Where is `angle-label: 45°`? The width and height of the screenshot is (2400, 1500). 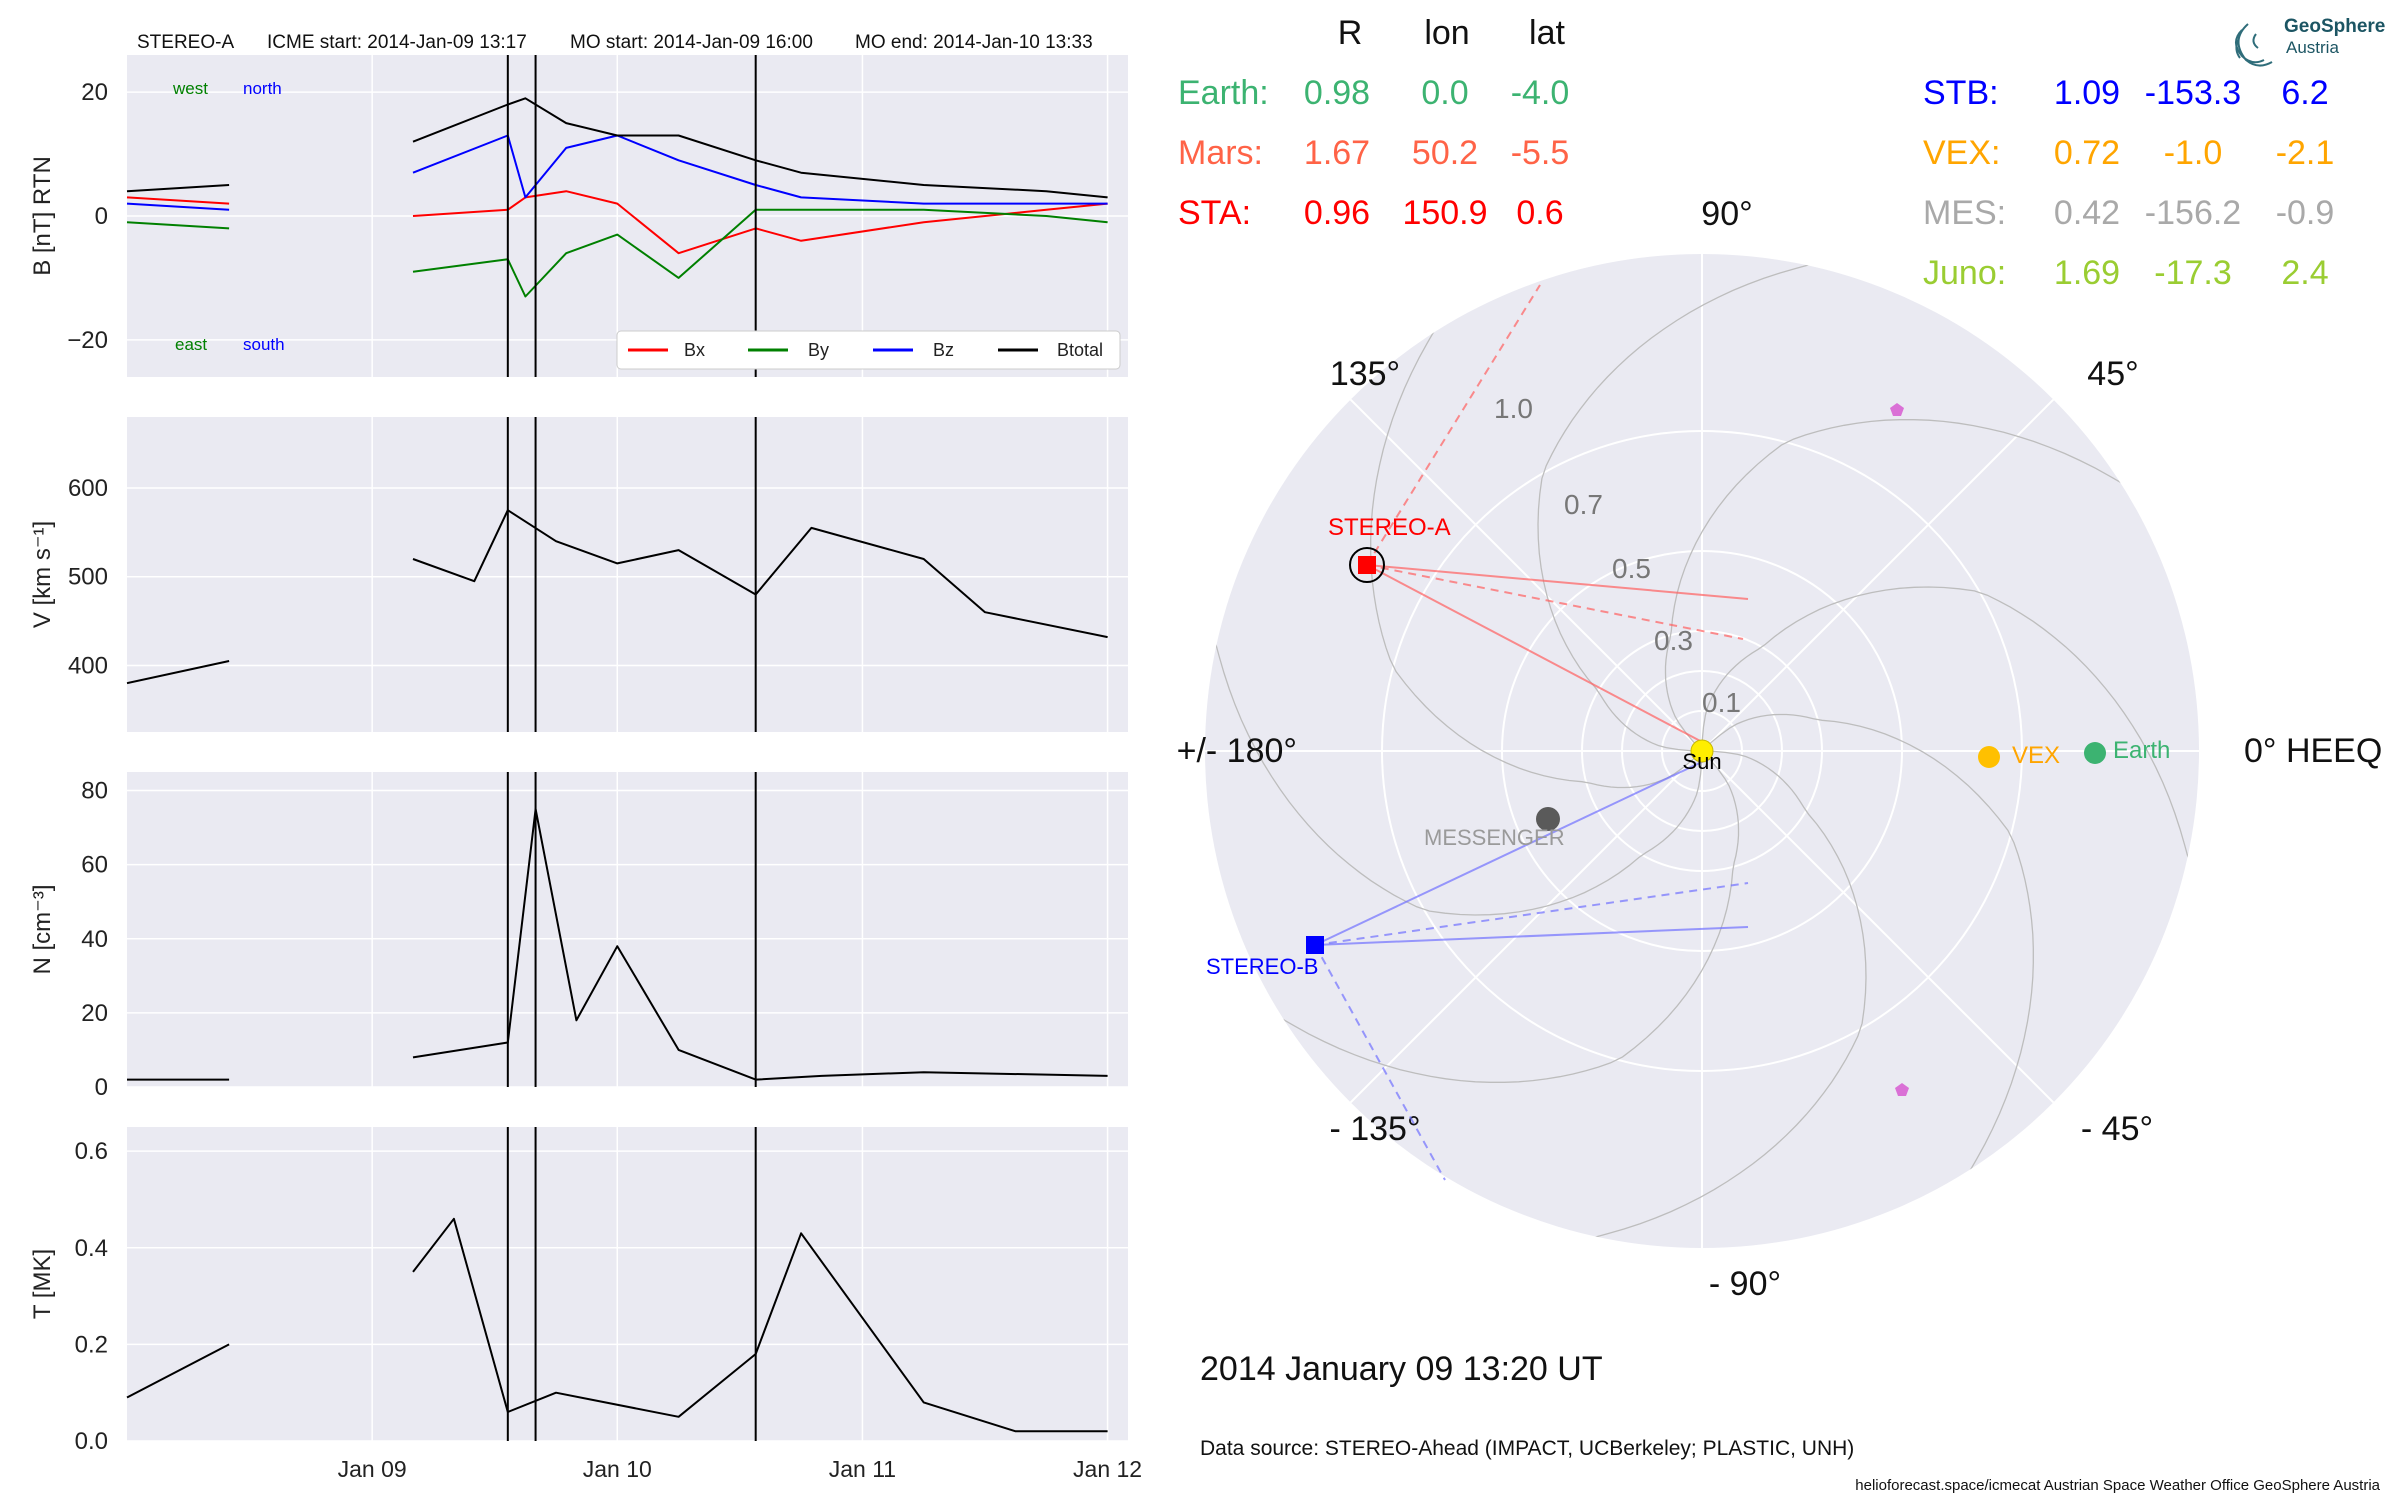 angle-label: 45° is located at coordinates (2112, 374).